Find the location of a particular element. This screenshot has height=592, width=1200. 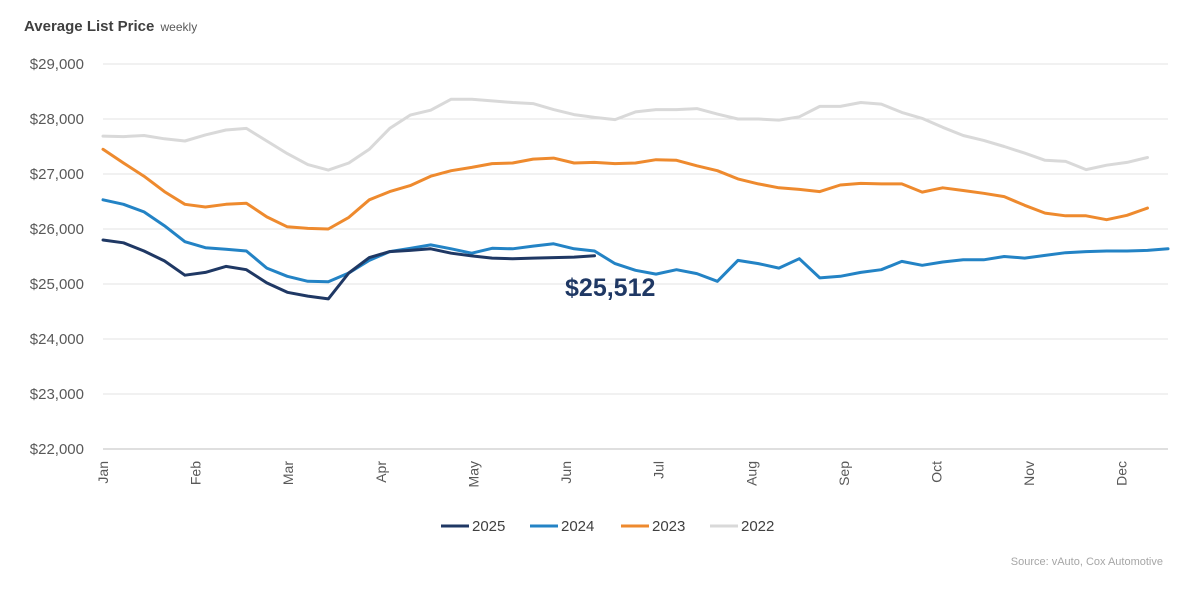

y-tick-label: $29,000 is located at coordinates (57, 64).